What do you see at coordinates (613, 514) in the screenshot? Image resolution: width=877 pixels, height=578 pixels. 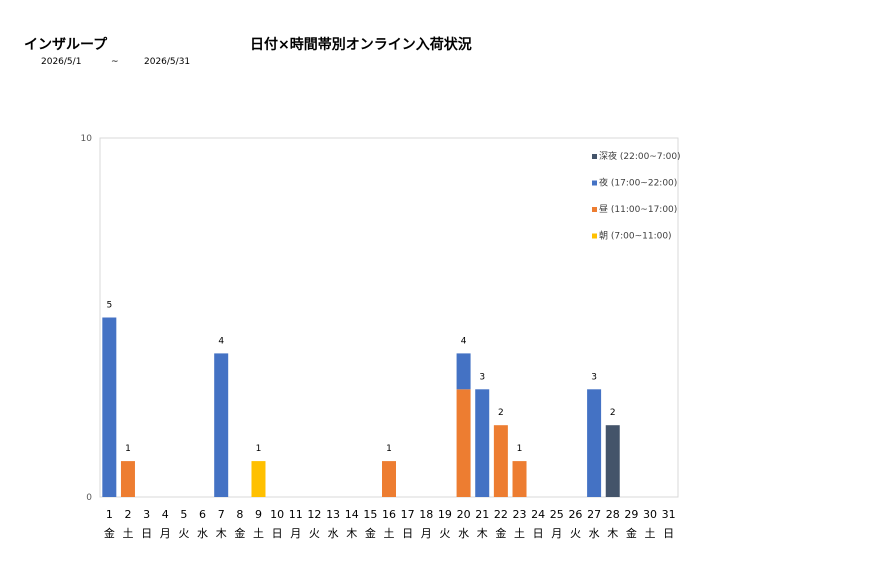 I see `x-tick-label: 28` at bounding box center [613, 514].